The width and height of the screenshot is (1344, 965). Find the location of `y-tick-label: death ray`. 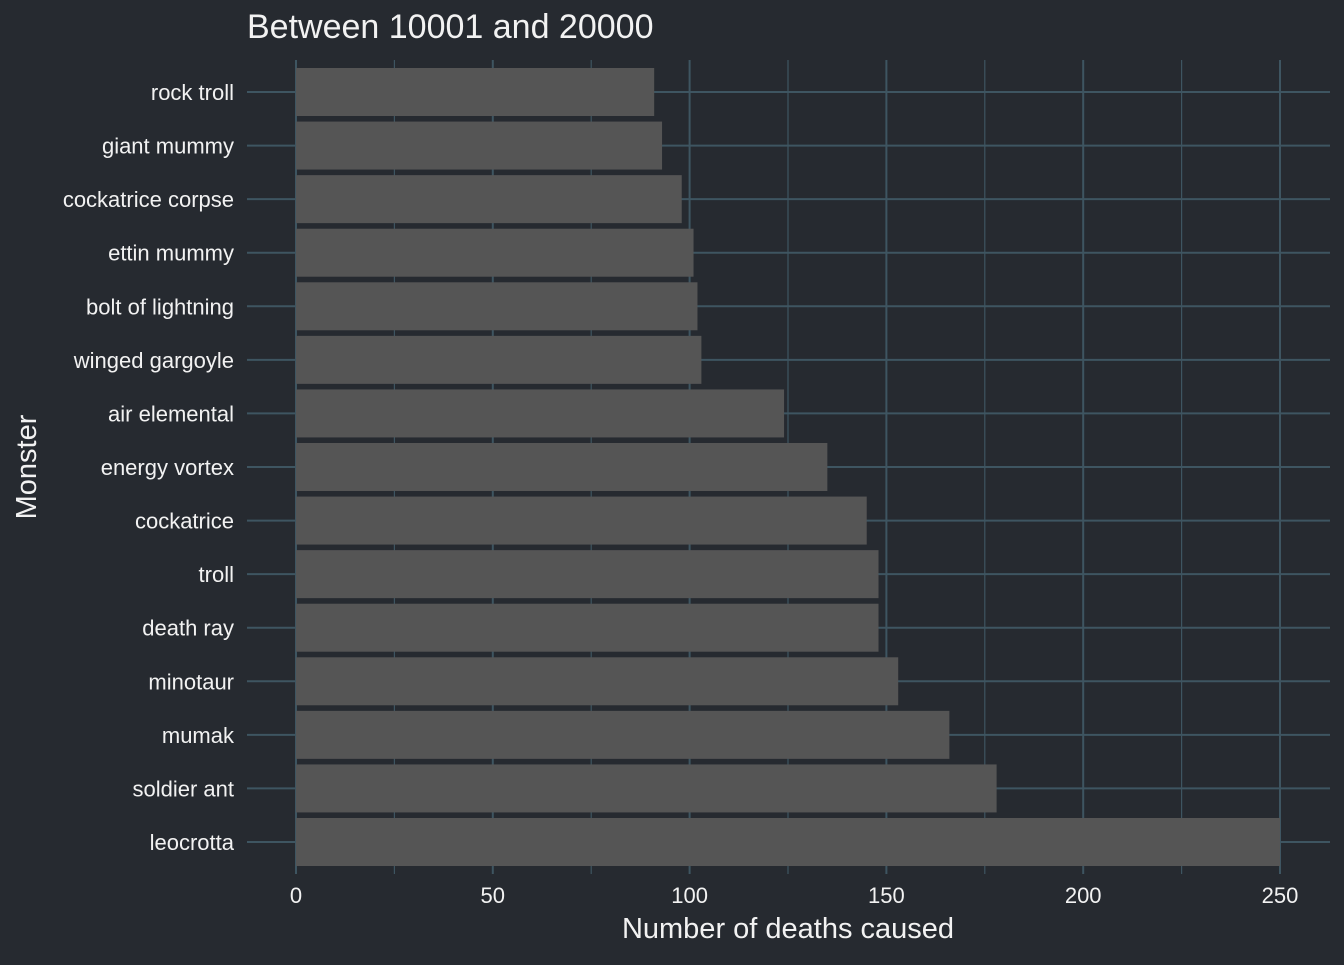

y-tick-label: death ray is located at coordinates (188, 628).